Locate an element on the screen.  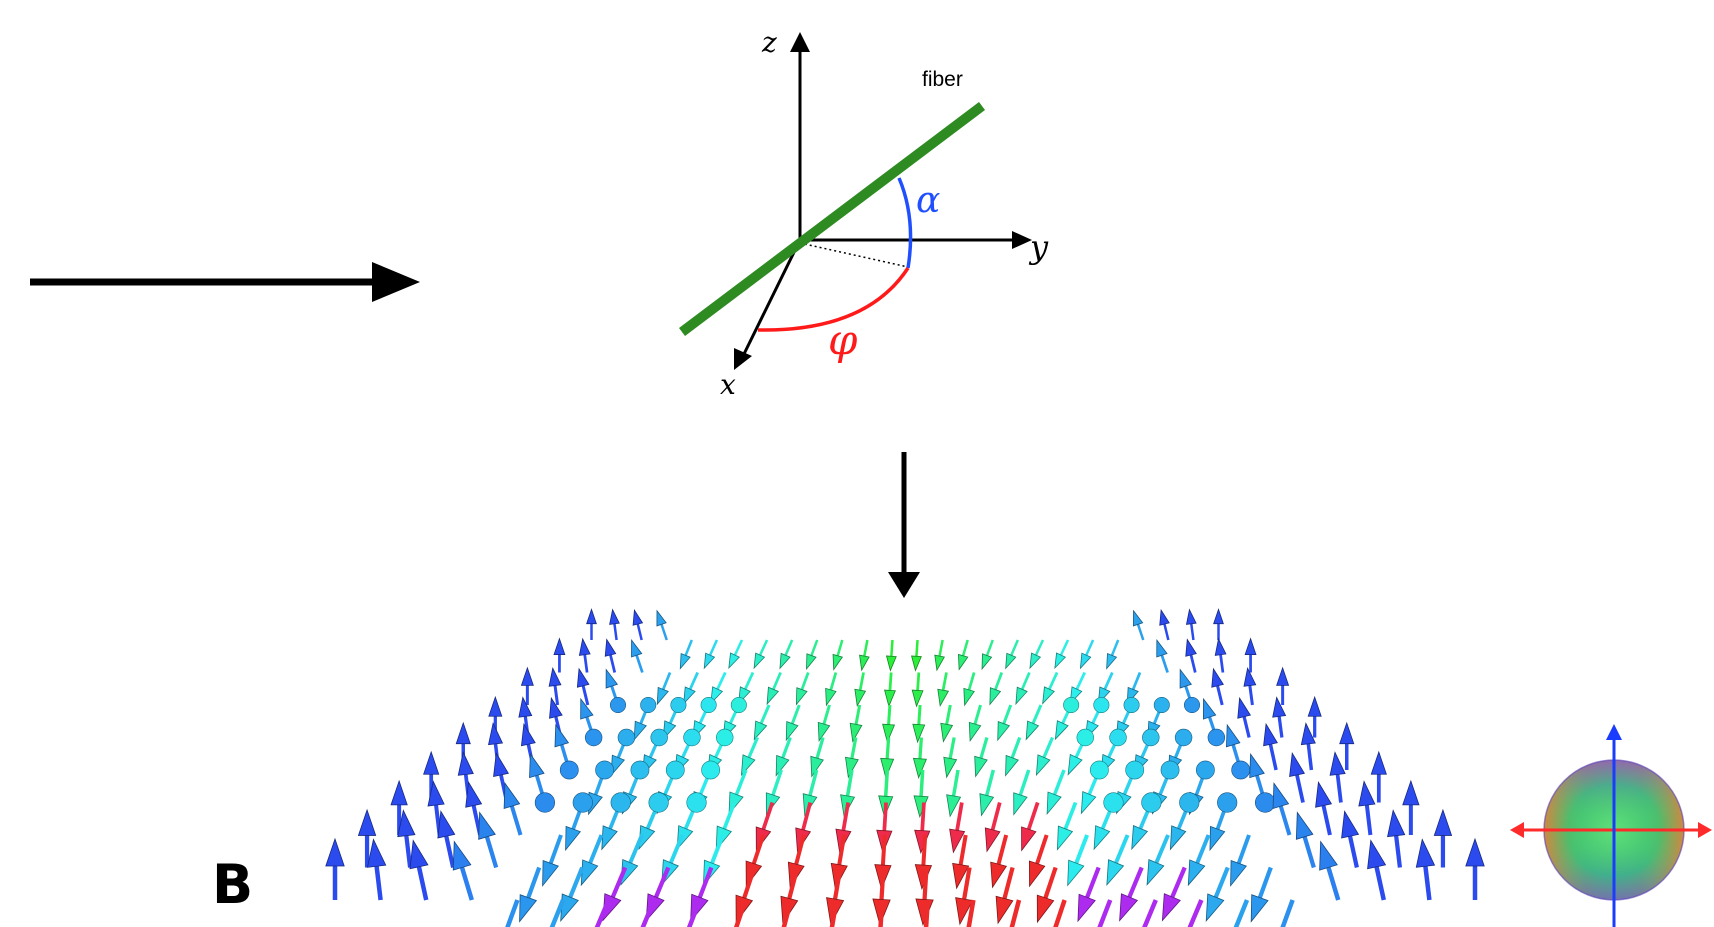
z-axis-label: z is located at coordinates (769, 42).